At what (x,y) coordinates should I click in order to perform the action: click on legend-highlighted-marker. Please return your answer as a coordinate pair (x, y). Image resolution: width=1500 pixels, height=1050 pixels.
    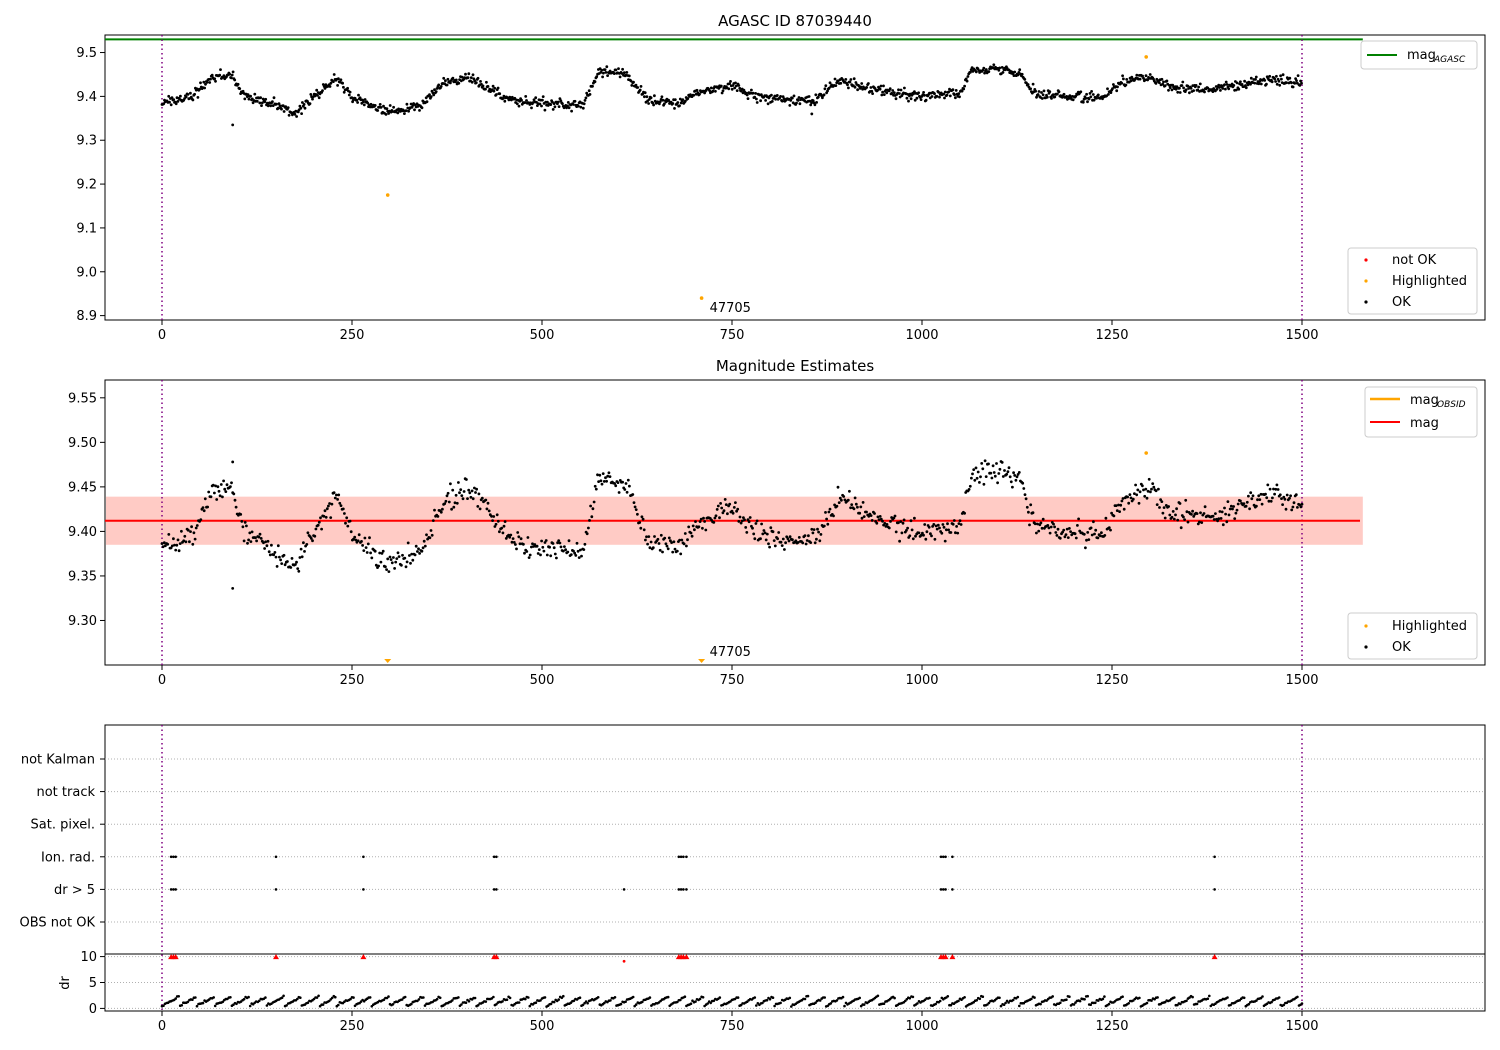
    Looking at the image, I should click on (1366, 281).